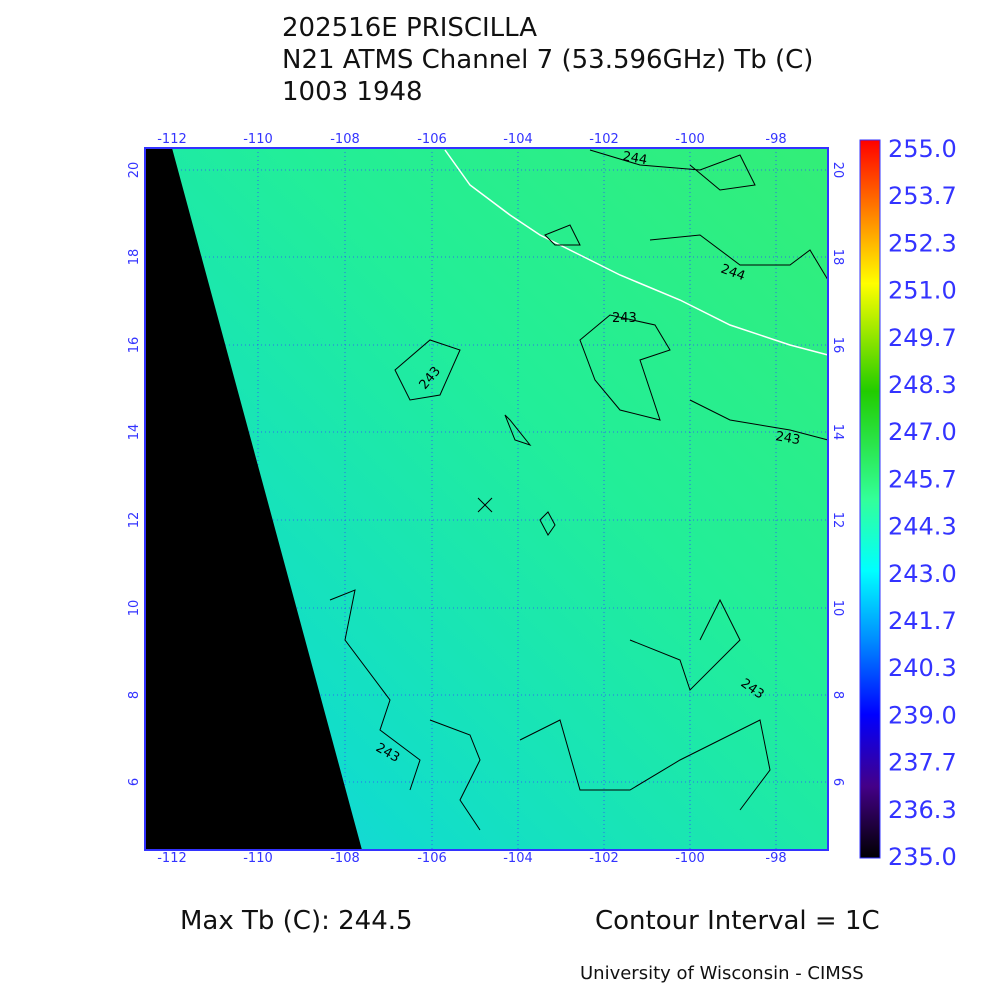 This screenshot has width=1000, height=1000. I want to click on colorbar-label: 237.7, so click(922, 763).